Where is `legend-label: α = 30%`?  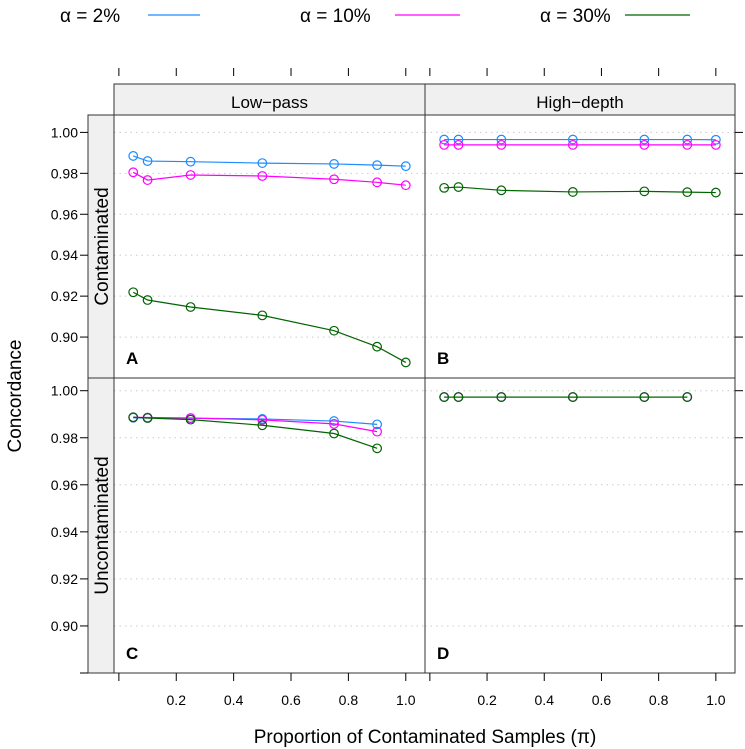
legend-label: α = 30% is located at coordinates (575, 16).